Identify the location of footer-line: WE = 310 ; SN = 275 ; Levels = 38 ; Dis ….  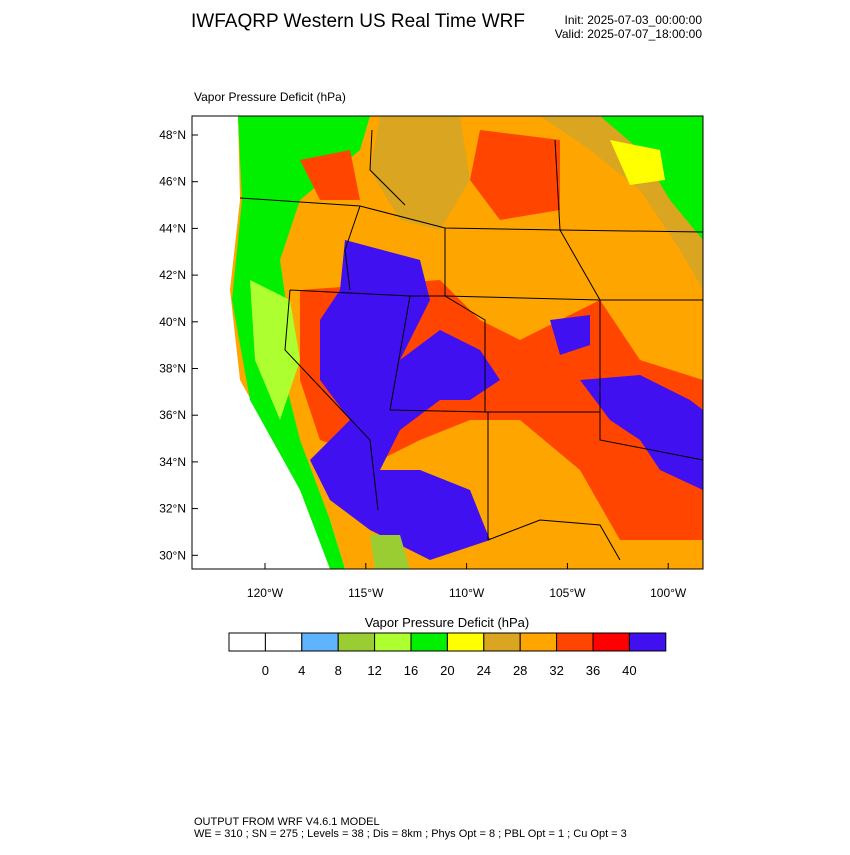
(410, 834).